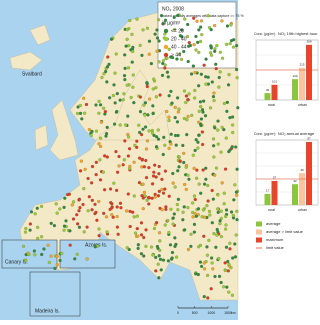  Describe the element at coordinates (274, 192) in the screenshot. I see `bar` at that location.